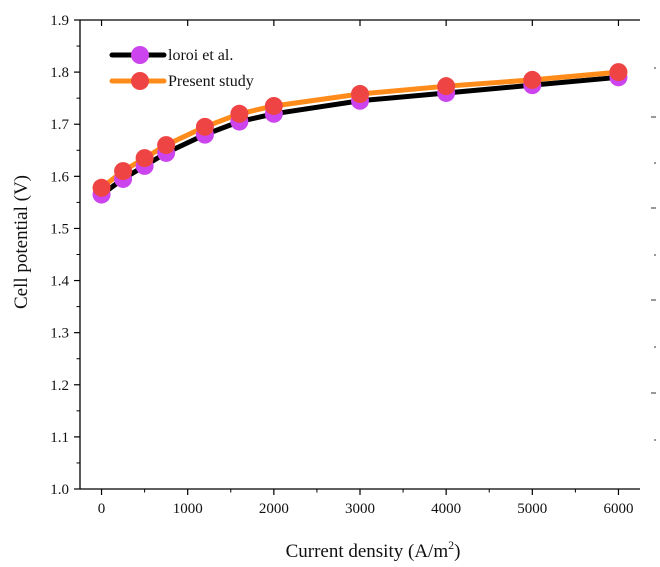 The image size is (660, 567). What do you see at coordinates (65, 255) in the screenshot?
I see `y-axis: 1.0 1.1 1.2 1.3 1.4 1.5 1.6 1.7 1.8 1.9` at bounding box center [65, 255].